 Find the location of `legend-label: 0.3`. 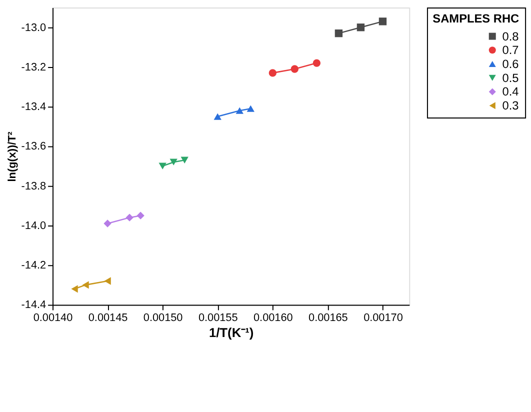

legend-label: 0.3 is located at coordinates (511, 105).